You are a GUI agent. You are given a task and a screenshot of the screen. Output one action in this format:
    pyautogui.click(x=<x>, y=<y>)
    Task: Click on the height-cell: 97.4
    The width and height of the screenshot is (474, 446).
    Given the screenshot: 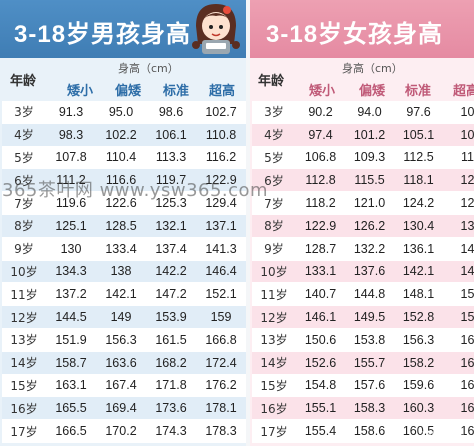 What is the action you would take?
    pyautogui.click(x=320, y=135)
    